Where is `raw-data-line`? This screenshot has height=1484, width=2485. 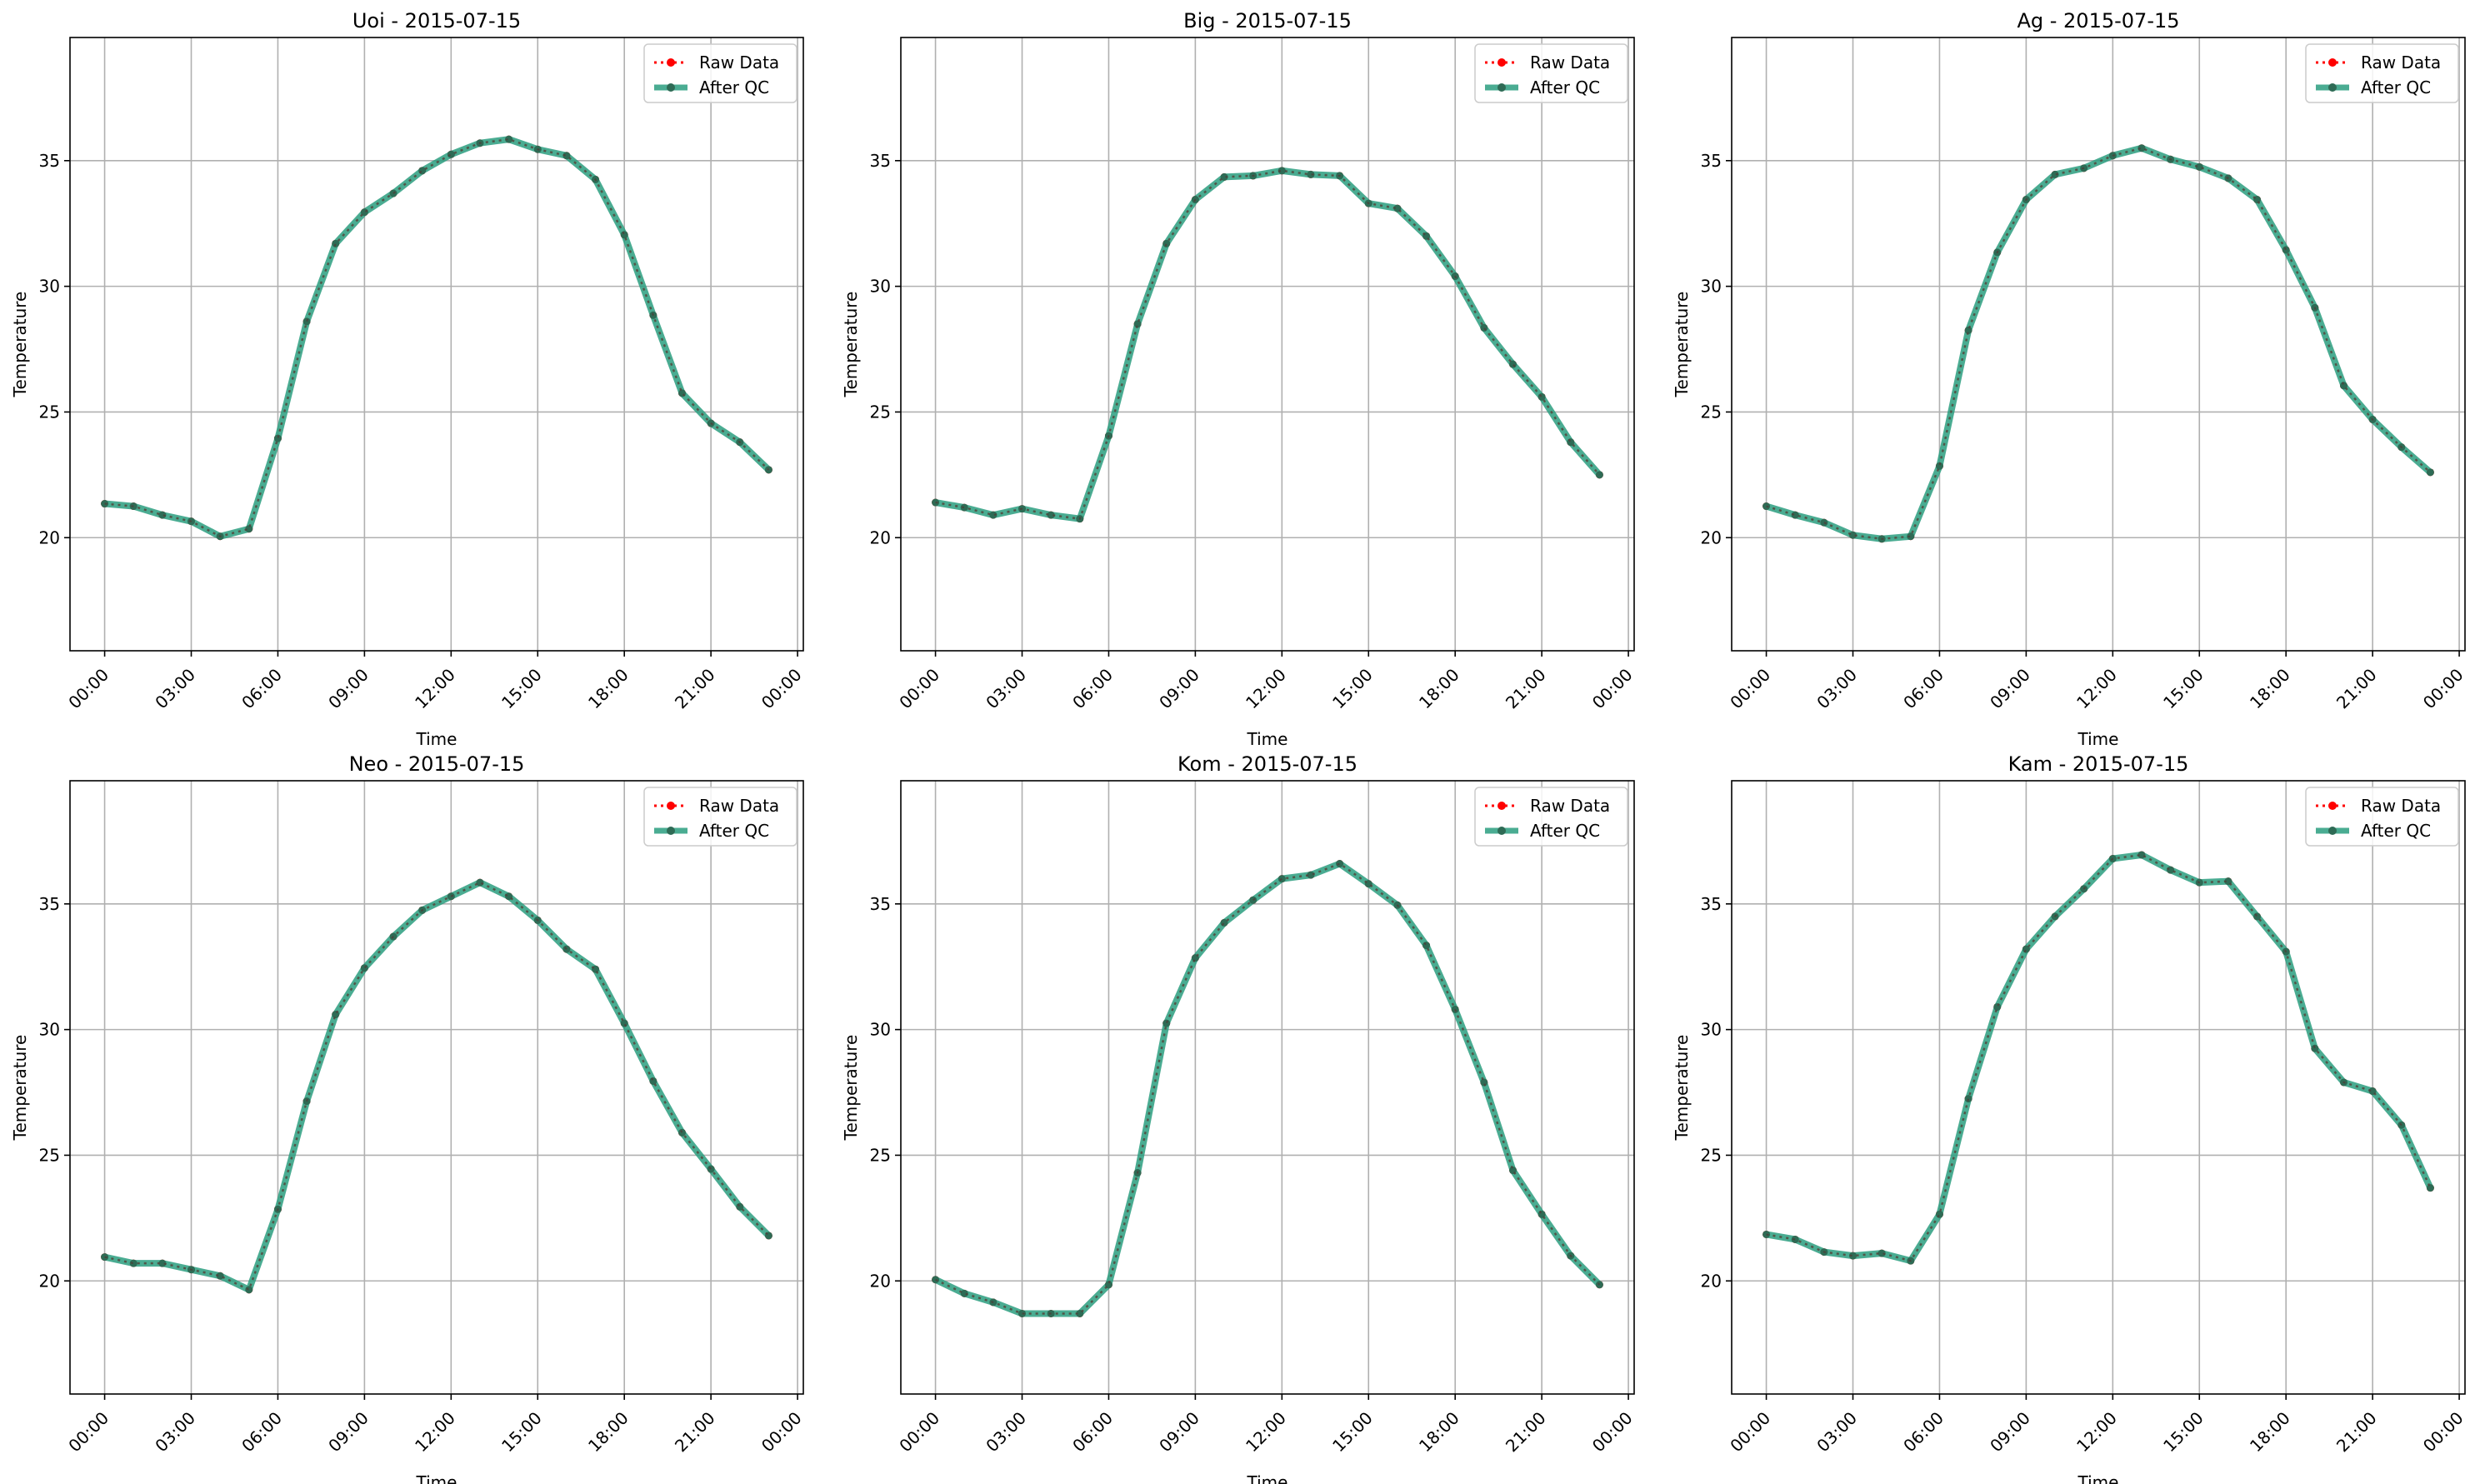 raw-data-line is located at coordinates (437, 337).